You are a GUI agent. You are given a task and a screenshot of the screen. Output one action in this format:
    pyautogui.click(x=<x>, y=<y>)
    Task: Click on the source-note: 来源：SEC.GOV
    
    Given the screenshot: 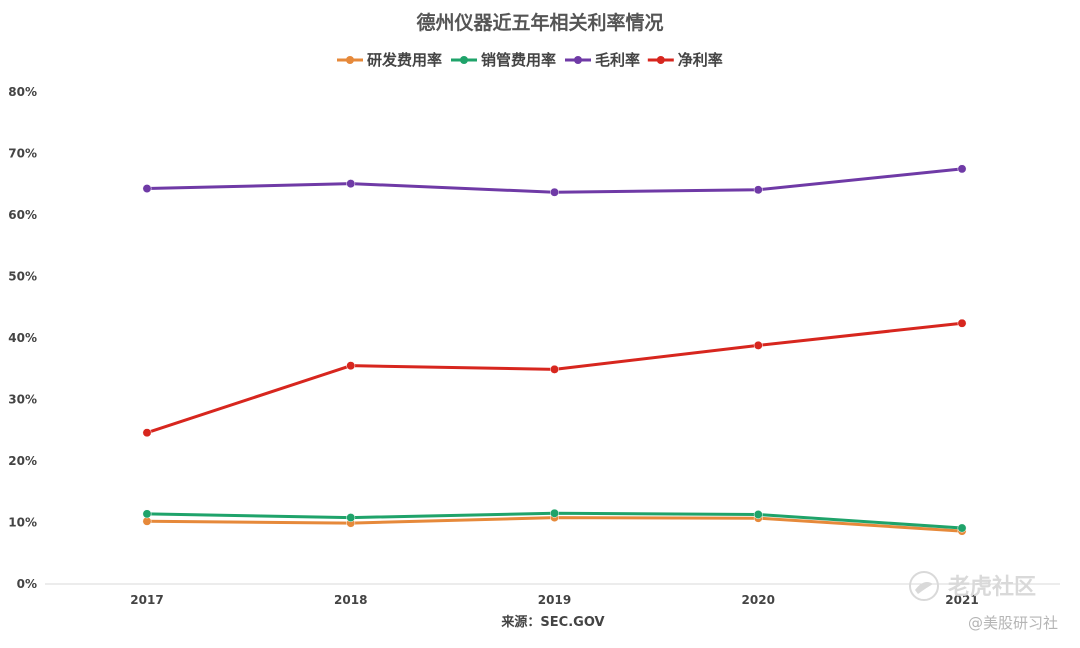 What is the action you would take?
    pyautogui.click(x=552, y=622)
    